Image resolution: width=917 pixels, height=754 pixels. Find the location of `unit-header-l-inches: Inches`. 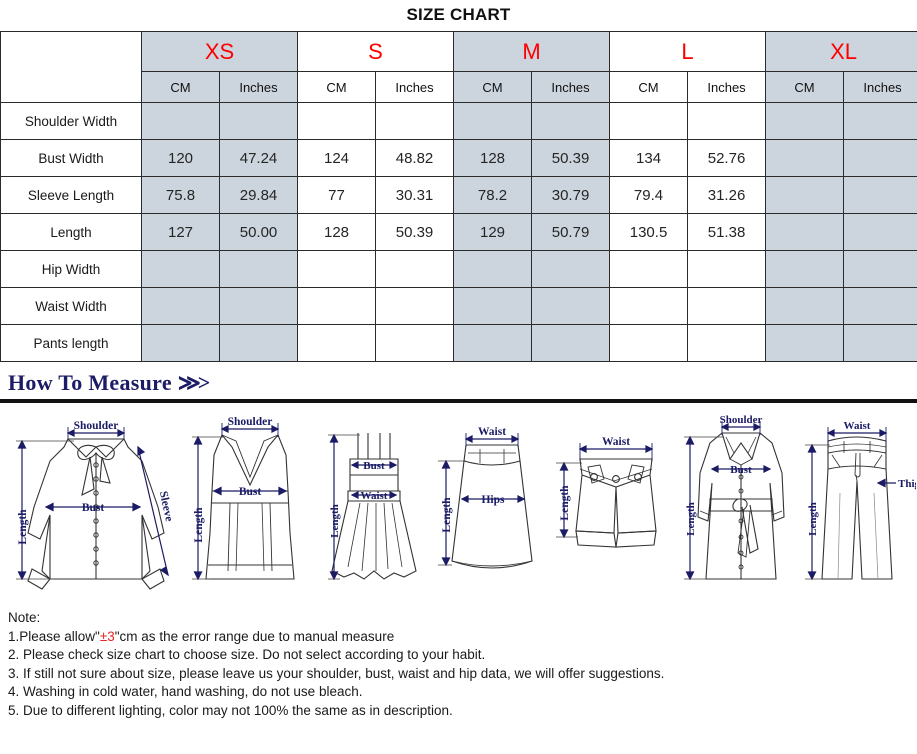

unit-header-l-inches: Inches is located at coordinates (727, 87).